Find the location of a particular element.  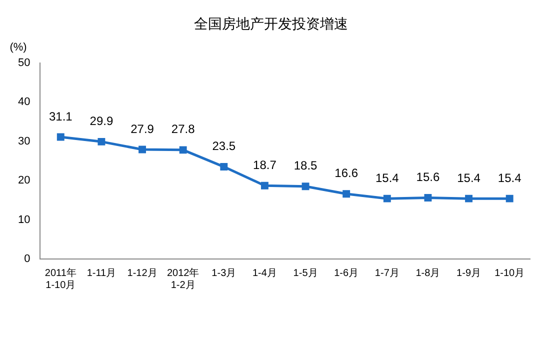

data-label: 31.1 is located at coordinates (60, 116).